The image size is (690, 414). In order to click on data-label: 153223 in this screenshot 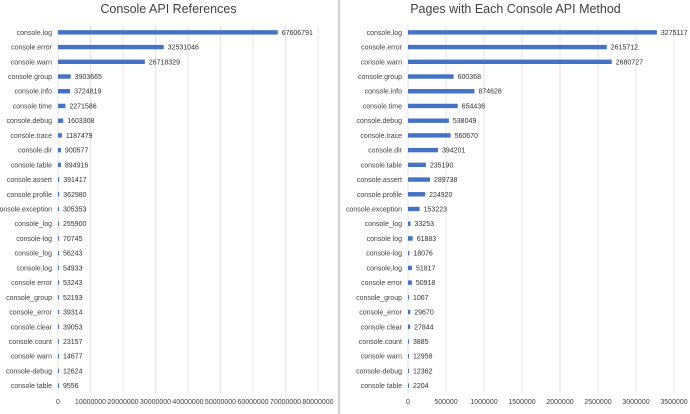, I will do `click(435, 210)`.